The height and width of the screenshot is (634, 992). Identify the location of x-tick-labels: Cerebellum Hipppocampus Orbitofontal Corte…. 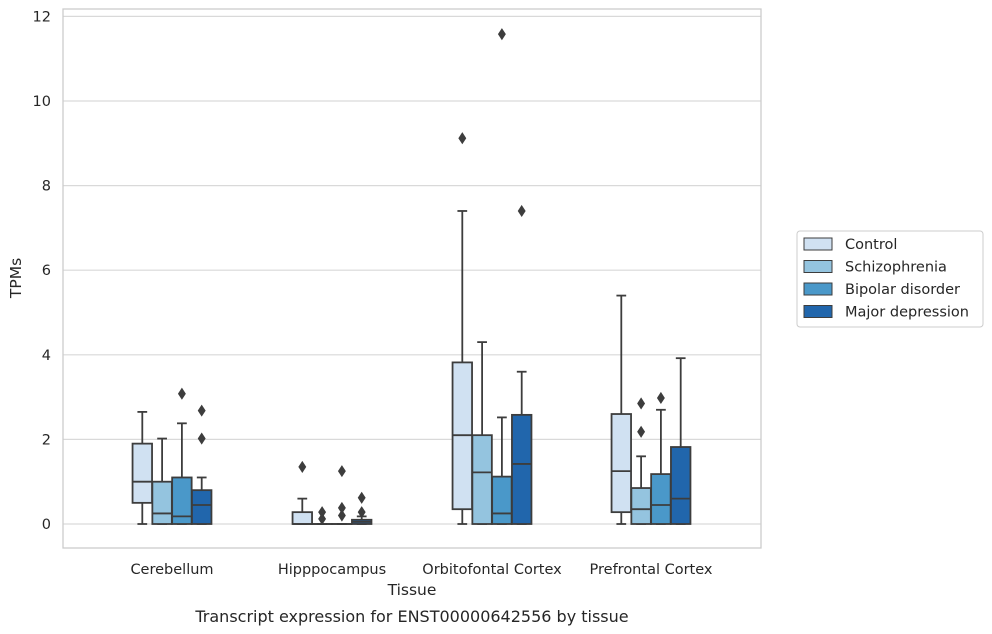
(421, 570).